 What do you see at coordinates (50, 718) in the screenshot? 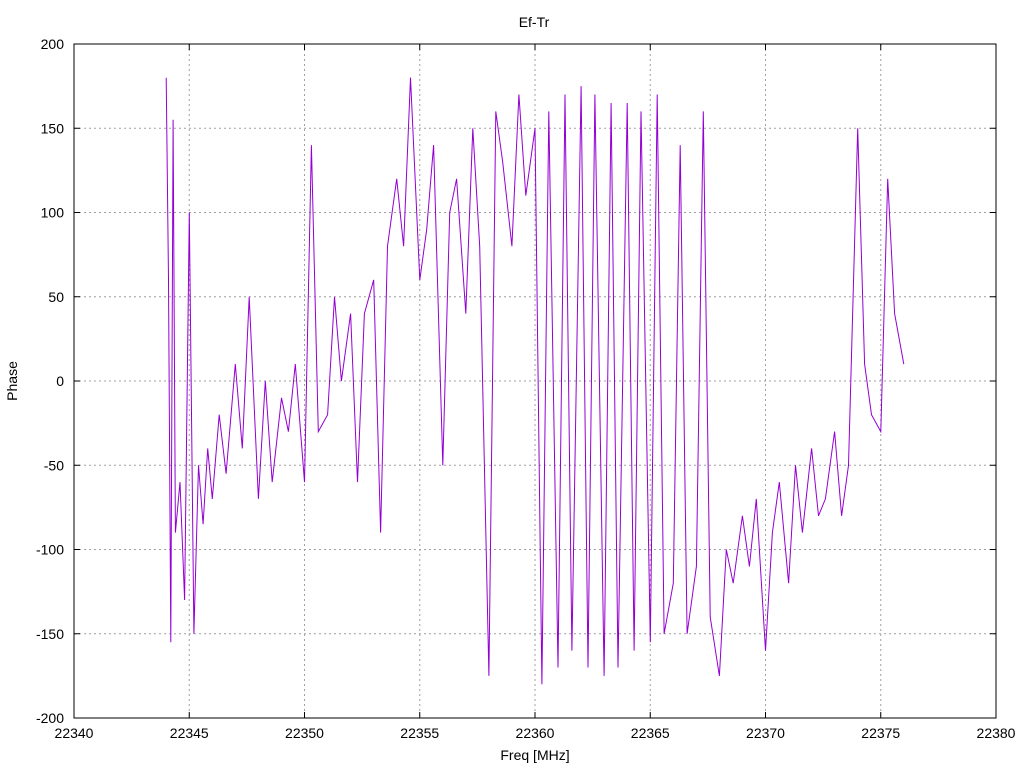
I see `y-tick-label: -200` at bounding box center [50, 718].